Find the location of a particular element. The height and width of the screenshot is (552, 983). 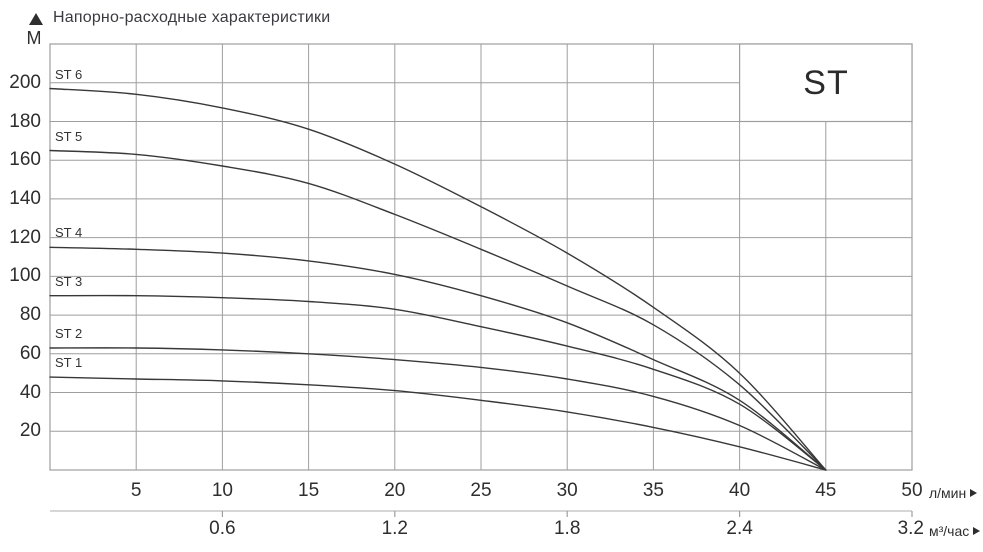

curve-label: ST 1 is located at coordinates (69, 363).